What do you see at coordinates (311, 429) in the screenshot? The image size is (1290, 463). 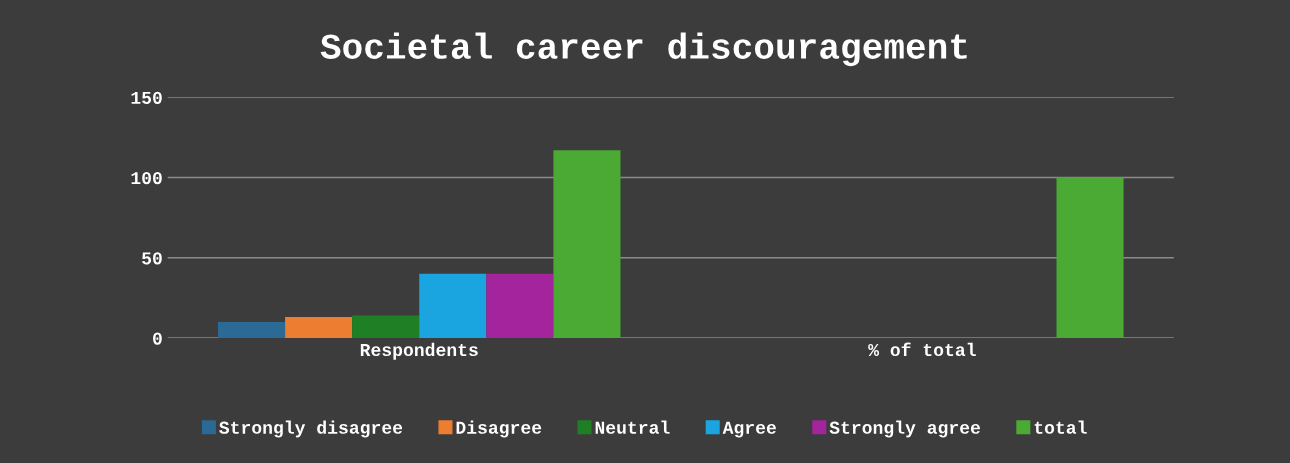 I see `legend-label: Strongly disagree` at bounding box center [311, 429].